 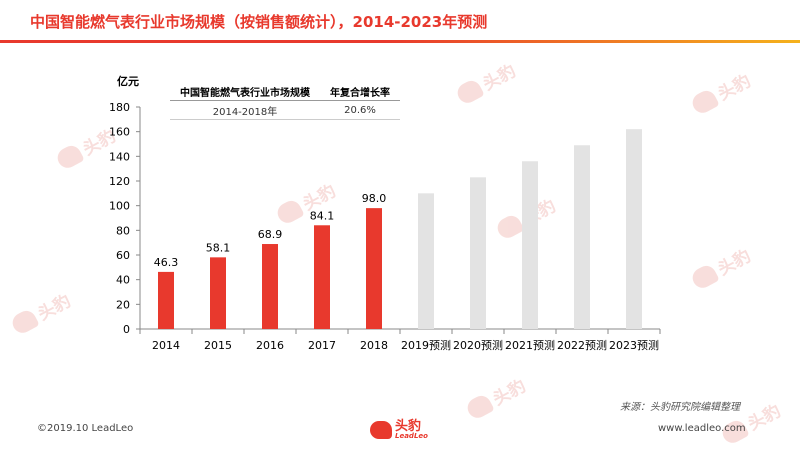 What do you see at coordinates (245, 112) in the screenshot?
I see `cagr-period: 2014-2018年` at bounding box center [245, 112].